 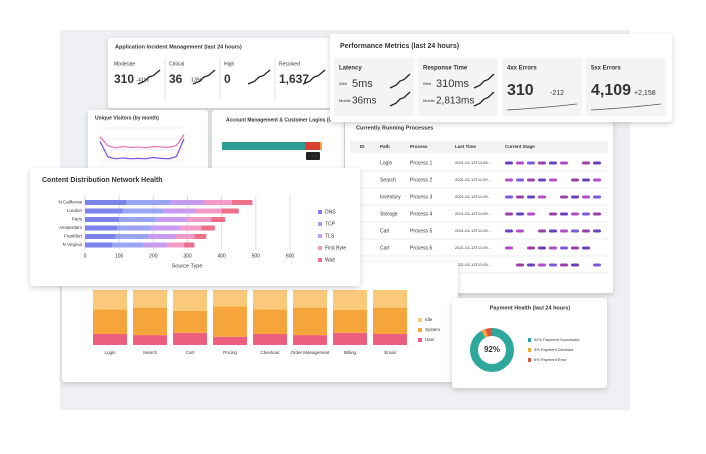 What do you see at coordinates (364, 101) in the screenshot?
I see `row-value: 36ms` at bounding box center [364, 101].